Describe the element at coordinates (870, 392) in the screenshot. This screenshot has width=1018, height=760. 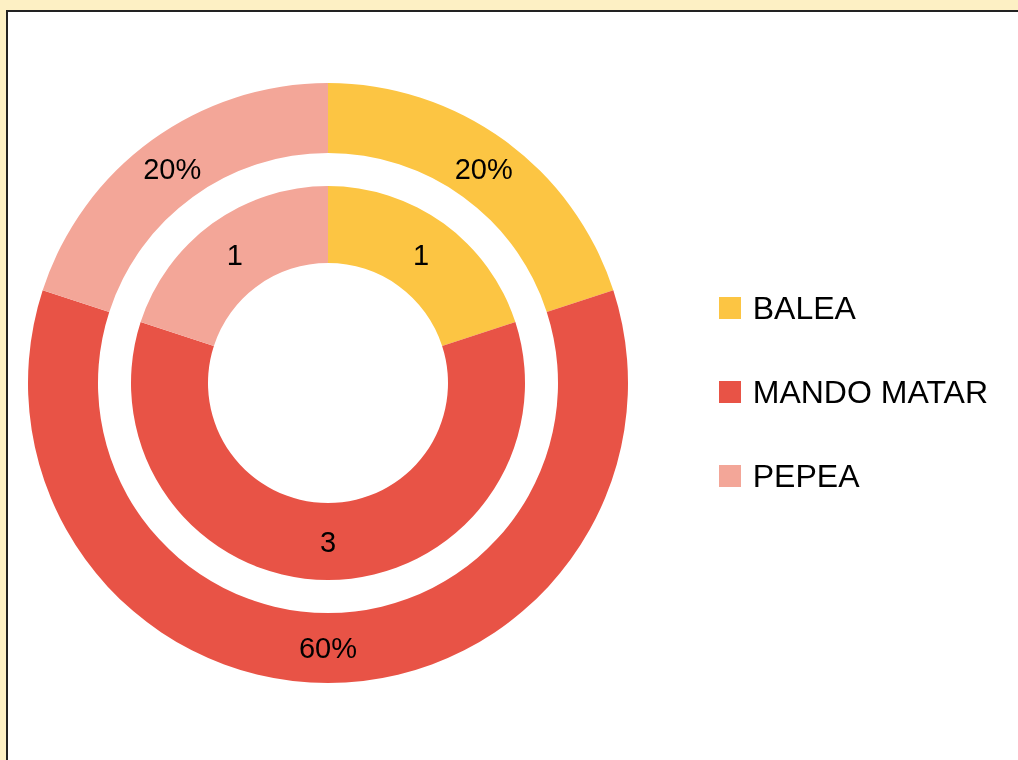
I see `legend-label: MANDO MATAR` at that location.